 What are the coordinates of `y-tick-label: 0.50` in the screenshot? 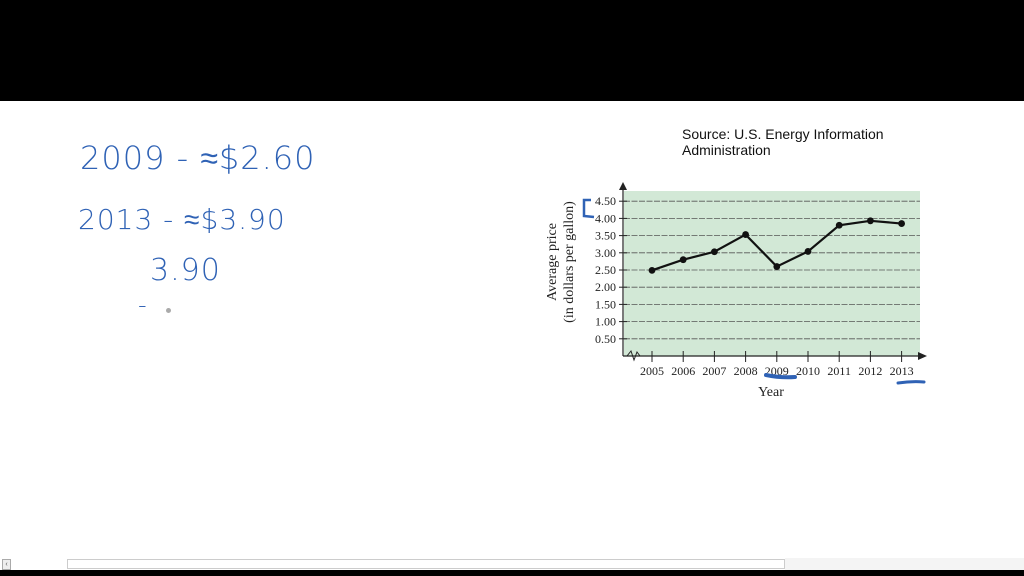 It's located at (605, 339).